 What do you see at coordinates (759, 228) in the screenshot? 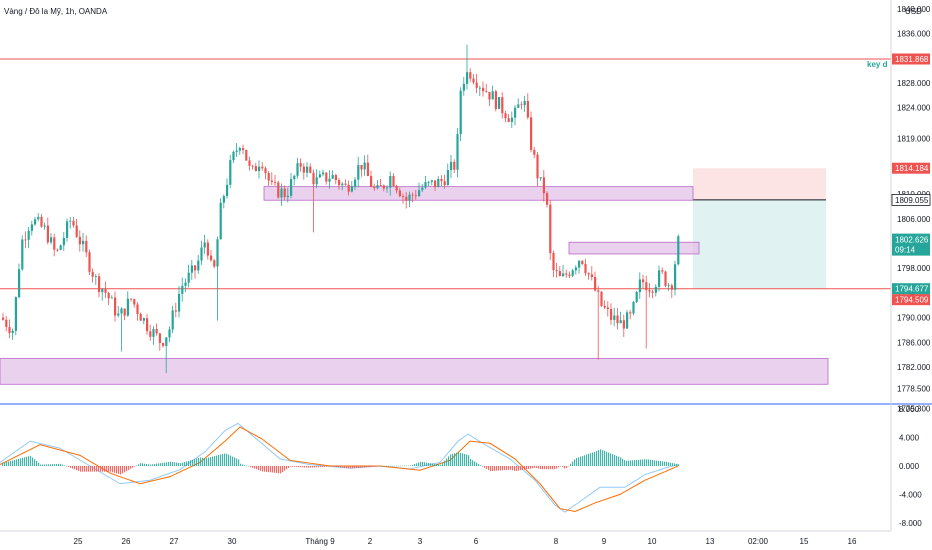
I see `long-short-position-tool` at bounding box center [759, 228].